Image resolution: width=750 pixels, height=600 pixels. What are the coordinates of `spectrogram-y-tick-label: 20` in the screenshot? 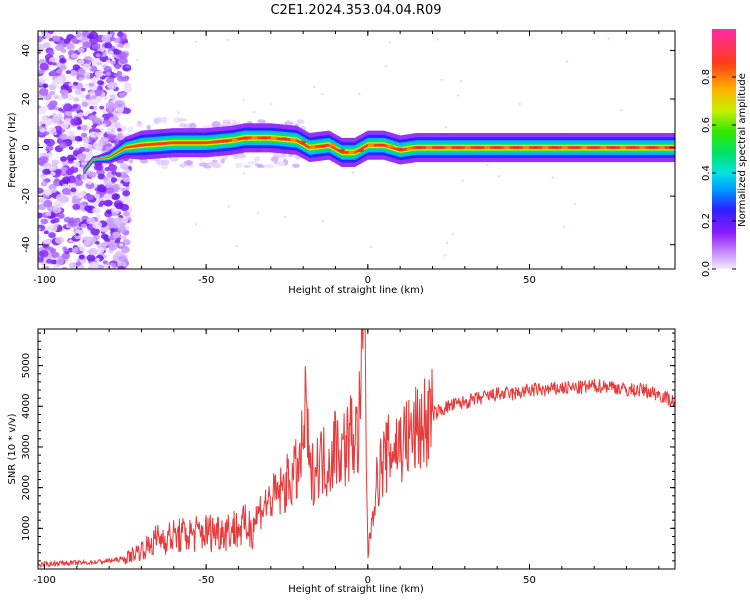 It's located at (26, 99).